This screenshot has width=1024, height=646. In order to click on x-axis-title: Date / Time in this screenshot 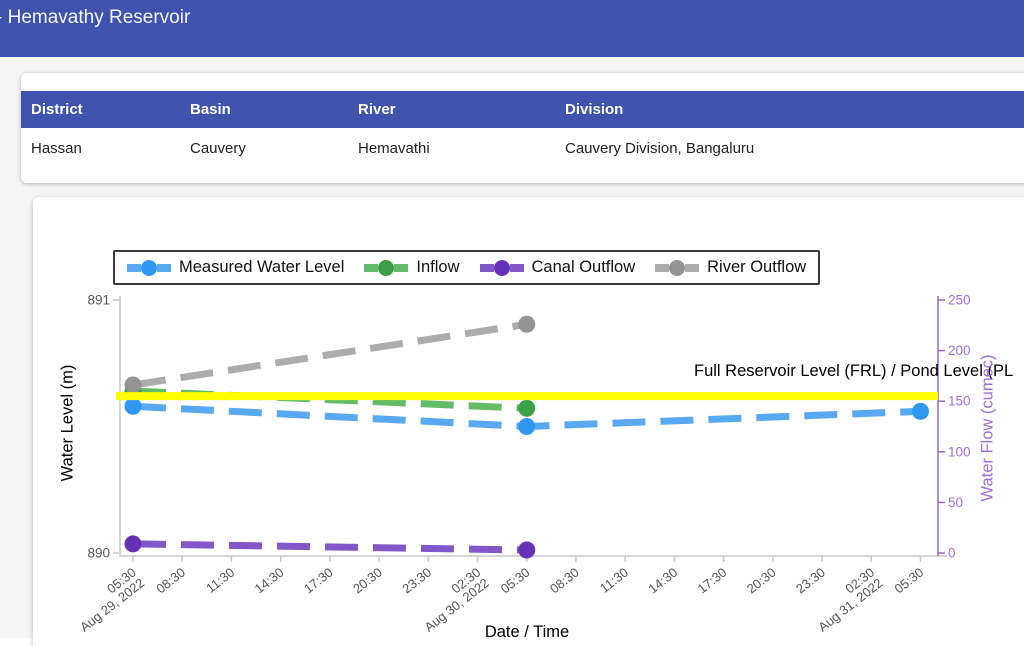, I will do `click(527, 632)`.